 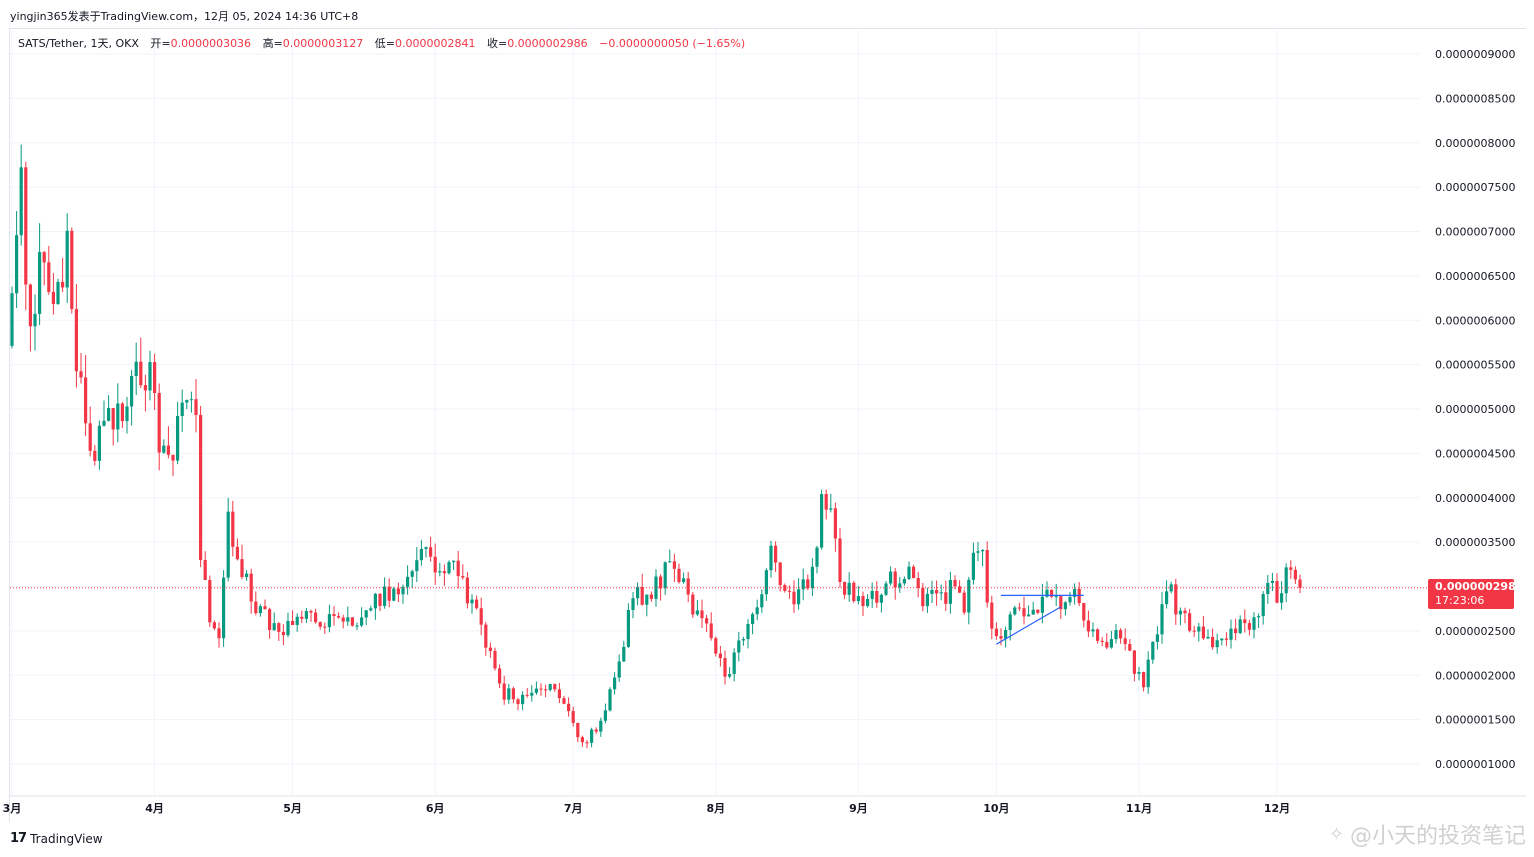 What do you see at coordinates (56, 838) in the screenshot?
I see `tradingview-brand: 17 TradingView` at bounding box center [56, 838].